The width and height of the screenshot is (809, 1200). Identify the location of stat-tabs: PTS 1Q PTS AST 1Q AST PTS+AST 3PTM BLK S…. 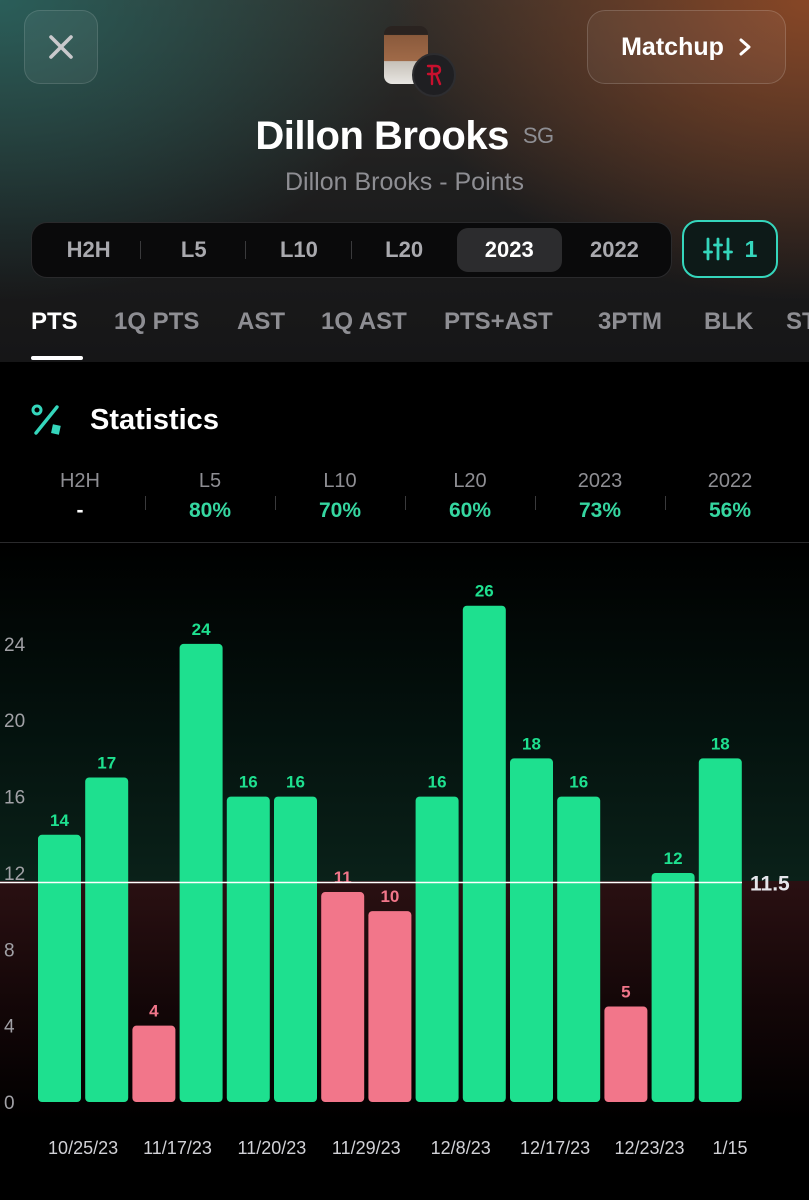
(404, 331).